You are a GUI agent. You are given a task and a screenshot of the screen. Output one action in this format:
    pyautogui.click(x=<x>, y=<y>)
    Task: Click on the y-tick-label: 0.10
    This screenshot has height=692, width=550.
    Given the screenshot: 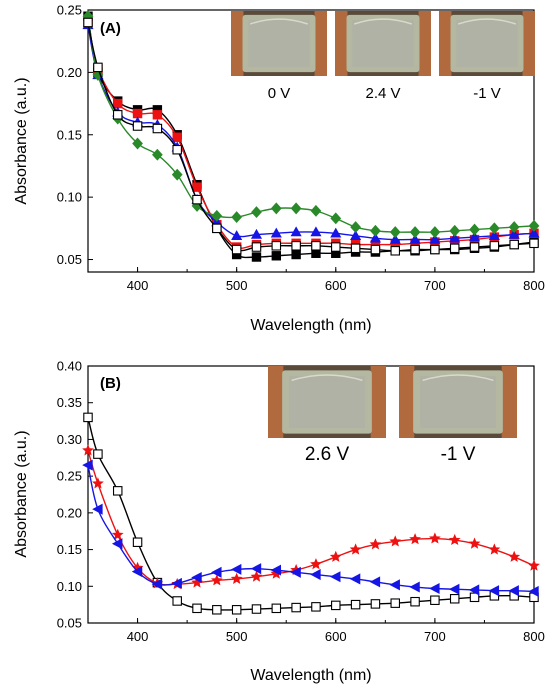 What is the action you would take?
    pyautogui.click(x=69, y=197)
    